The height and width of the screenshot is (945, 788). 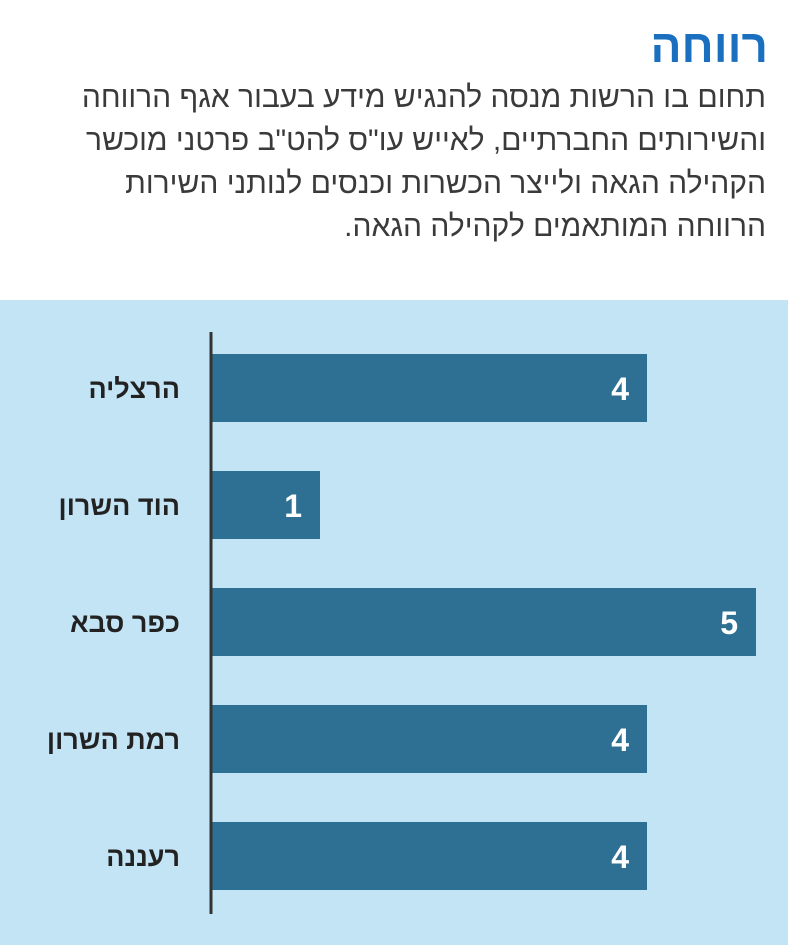 I want to click on bar-value-label: 1, so click(x=293, y=506).